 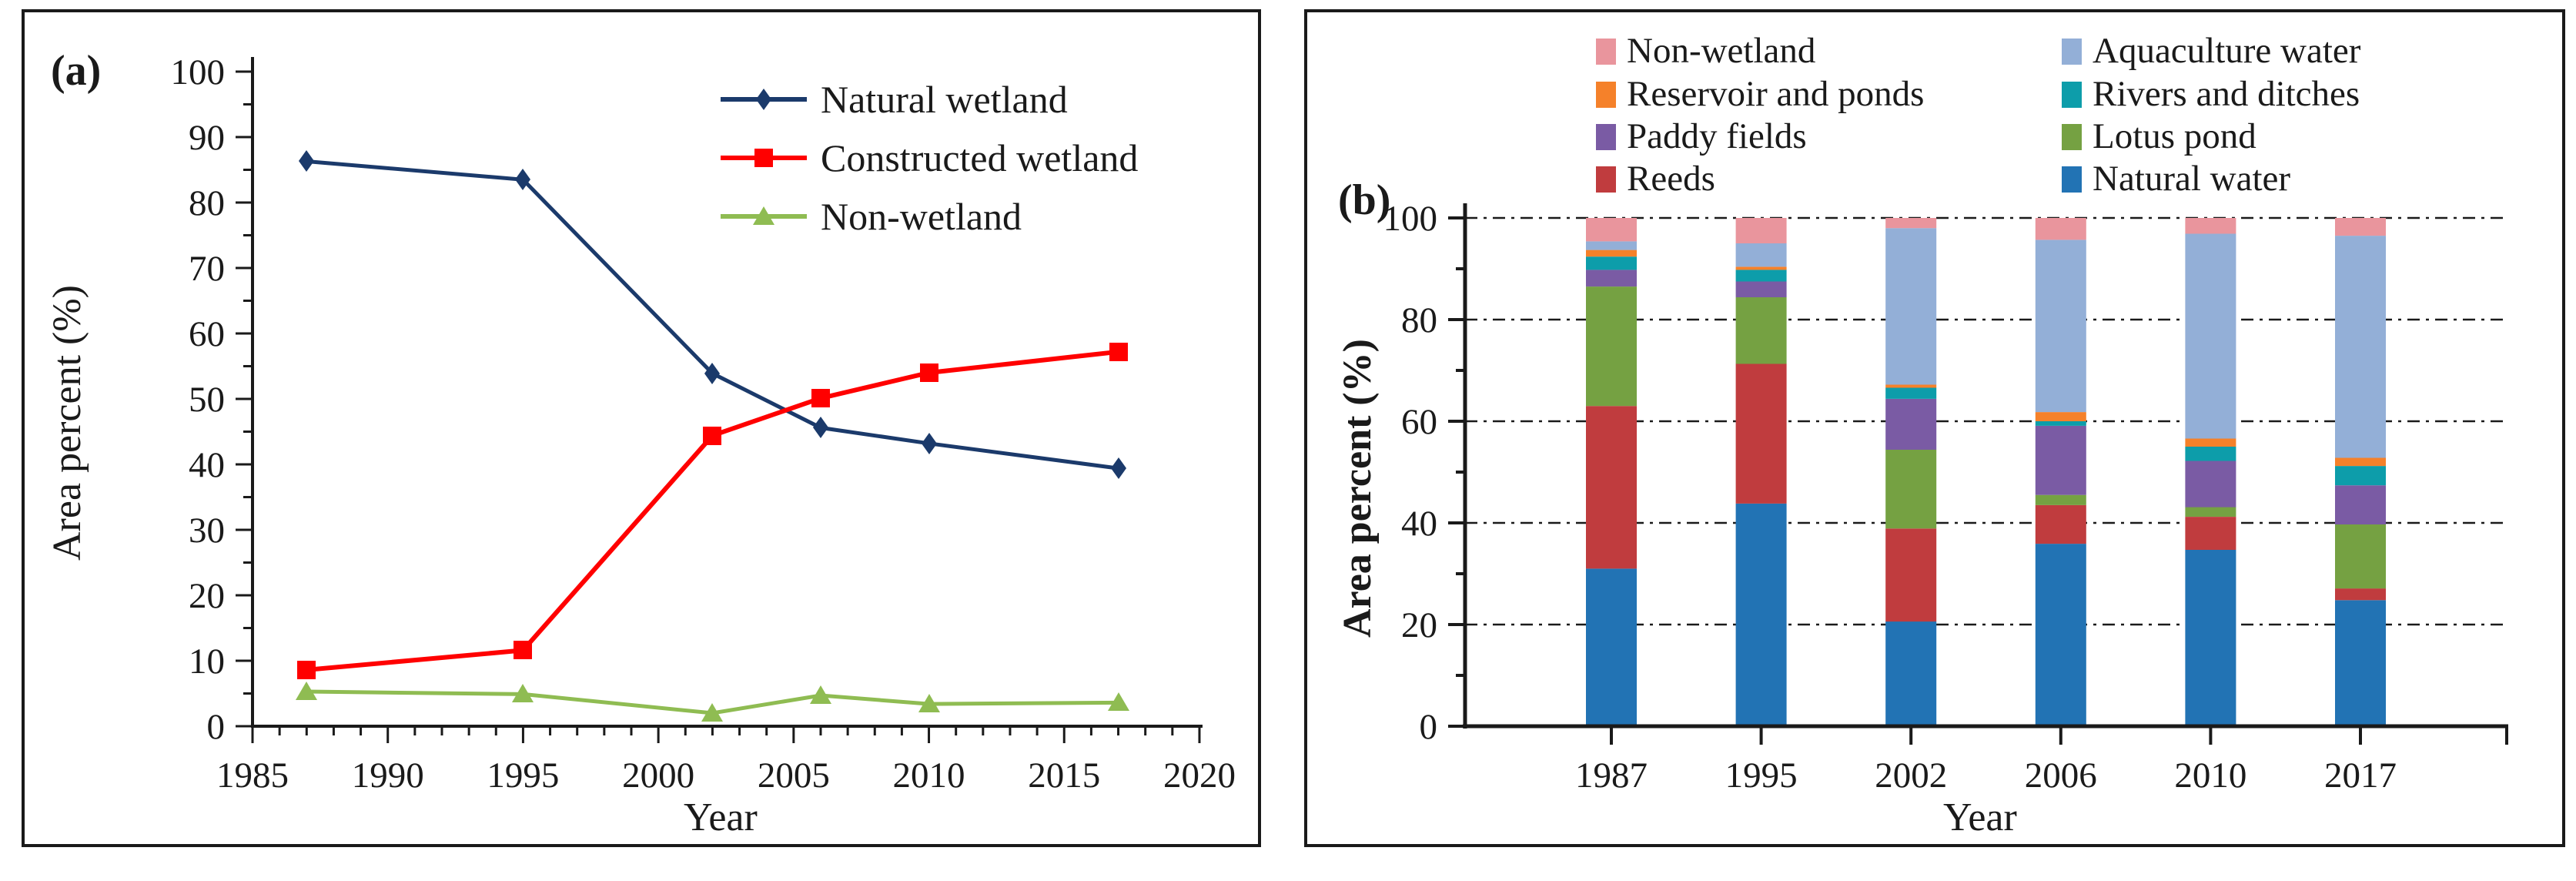 I want to click on svg-text: 2000, so click(x=658, y=775).